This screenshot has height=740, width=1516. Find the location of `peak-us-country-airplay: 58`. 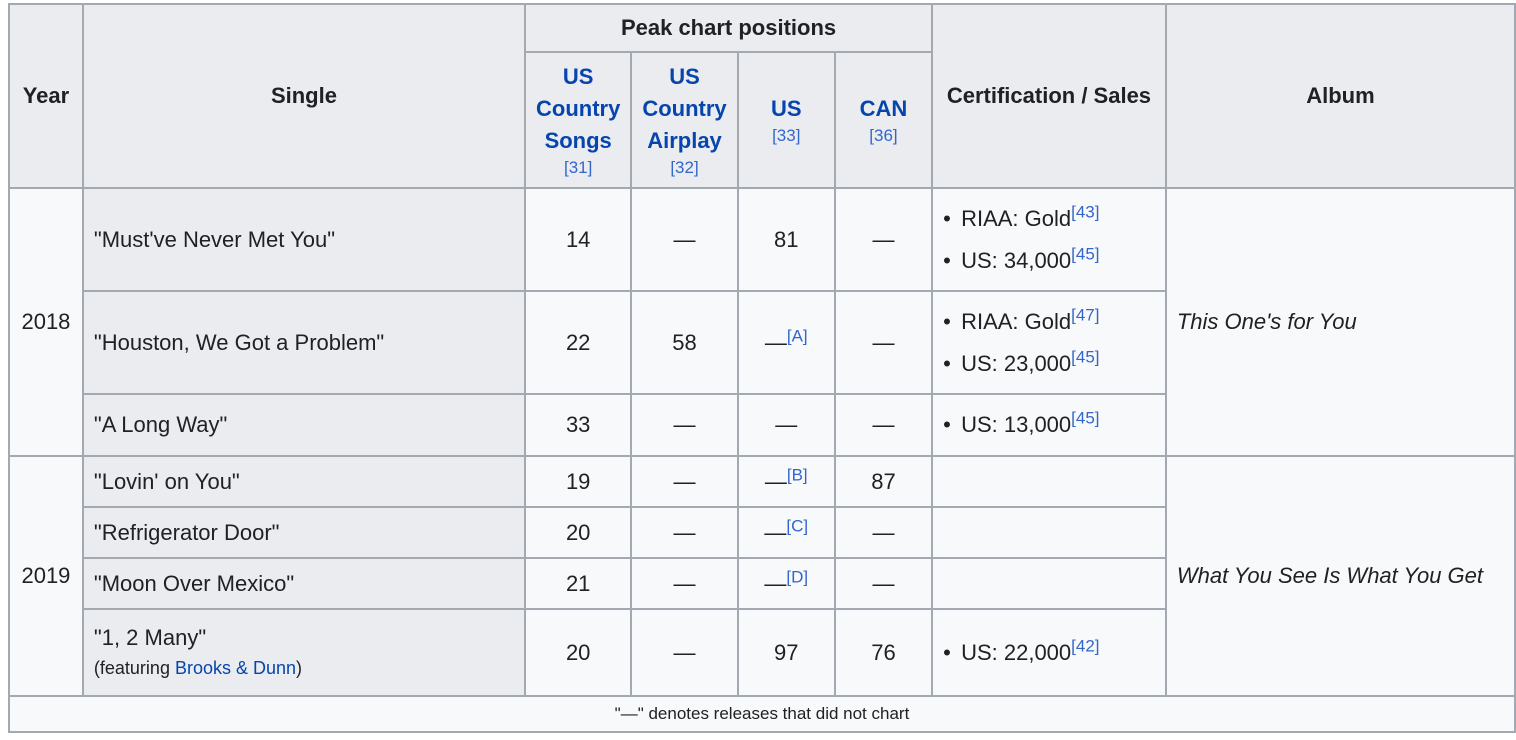

peak-us-country-airplay: 58 is located at coordinates (684, 342).